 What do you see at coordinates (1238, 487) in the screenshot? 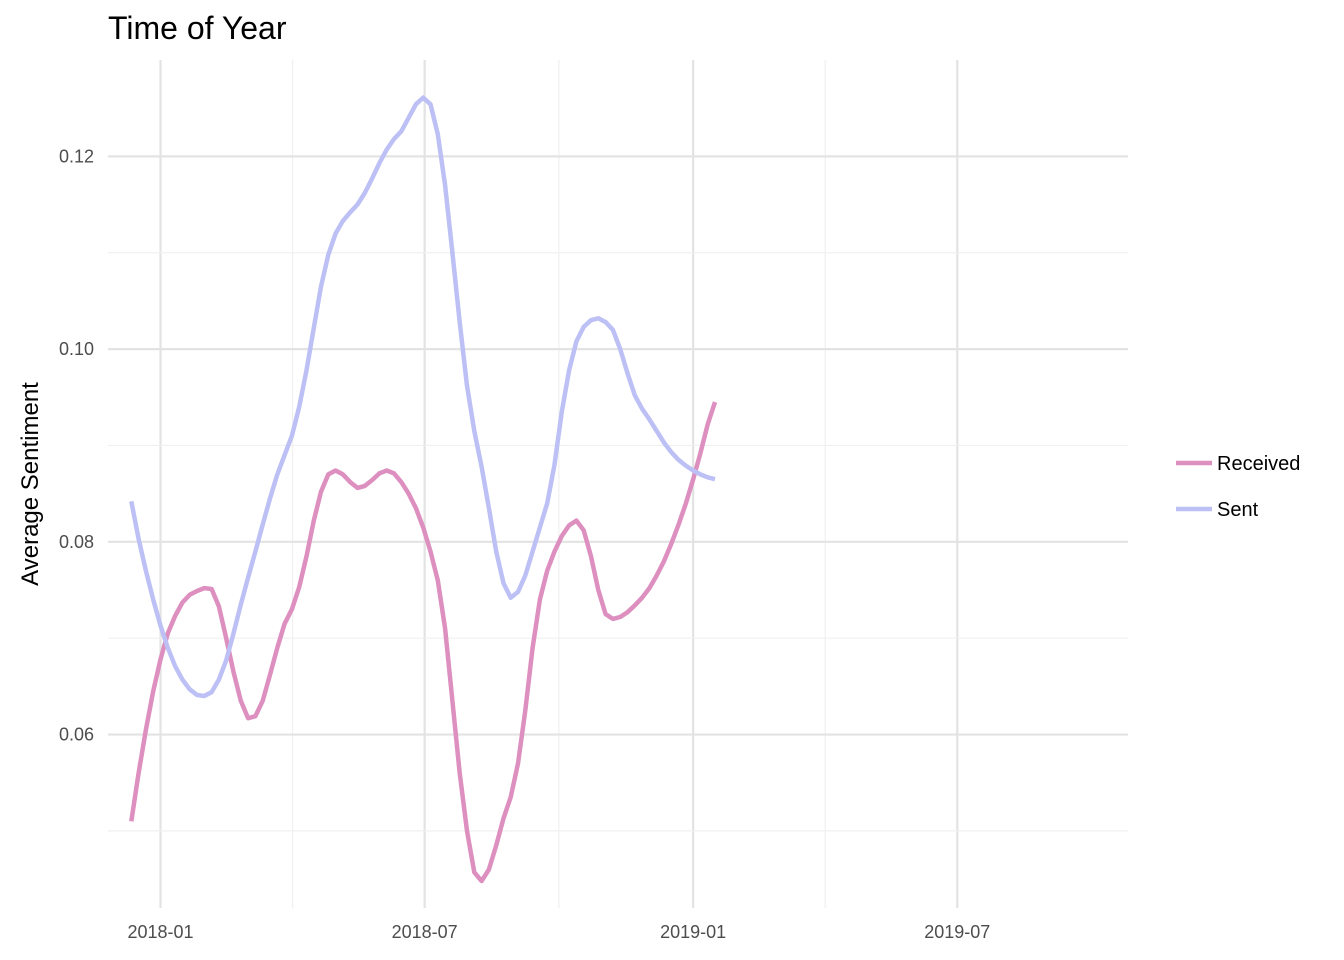
I see `legend: Received Sent` at bounding box center [1238, 487].